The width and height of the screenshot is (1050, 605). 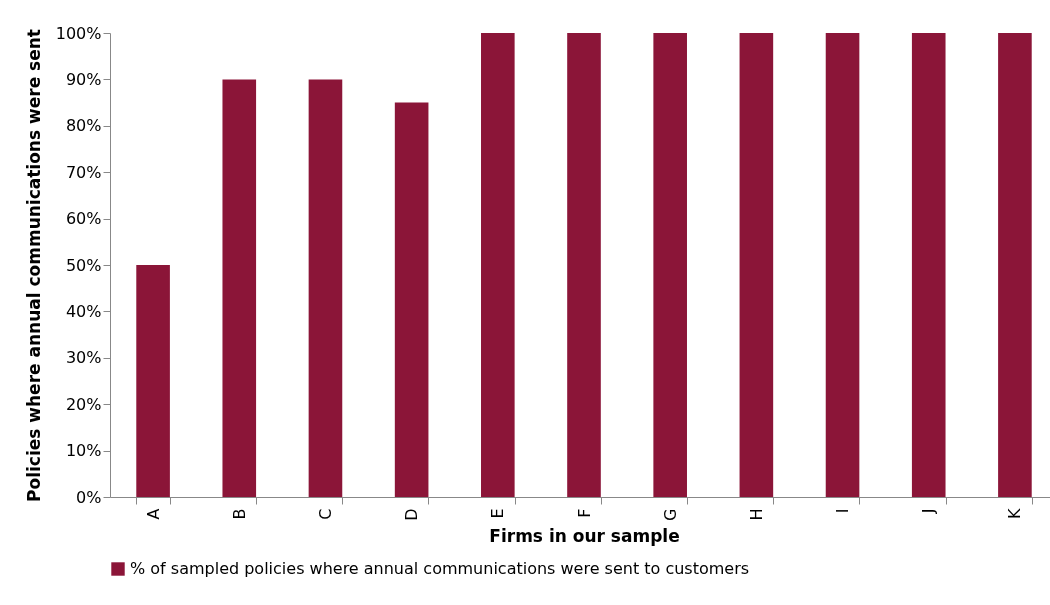 I want to click on y-tick-label: 30%, so click(x=83, y=358).